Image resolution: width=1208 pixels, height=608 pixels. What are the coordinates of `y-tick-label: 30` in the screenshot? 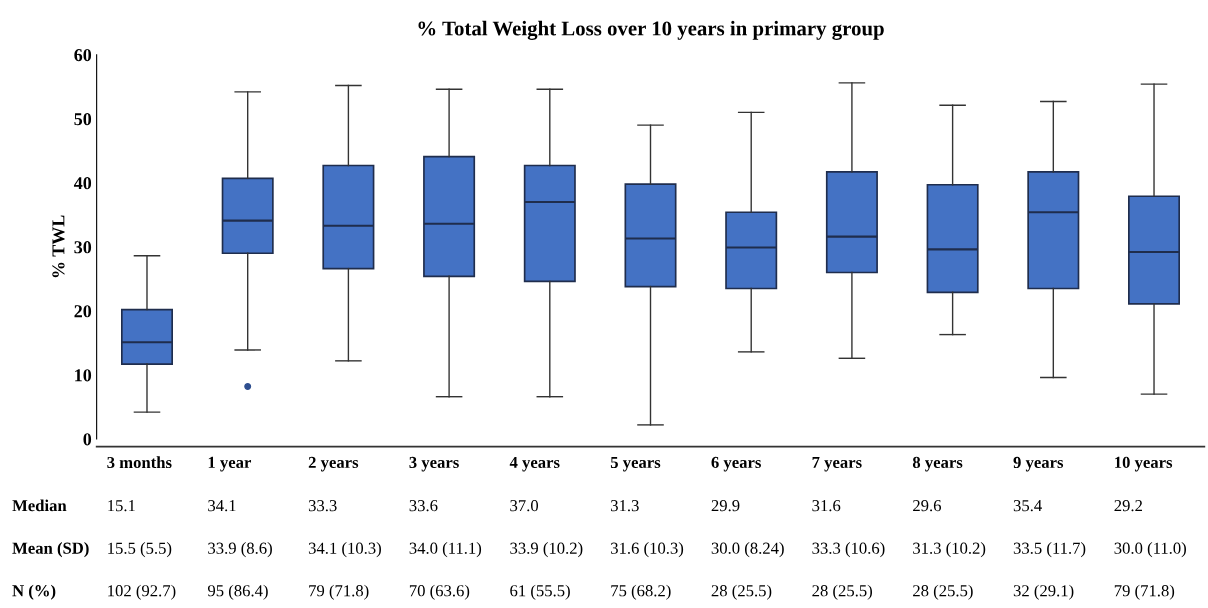 It's located at (83, 247).